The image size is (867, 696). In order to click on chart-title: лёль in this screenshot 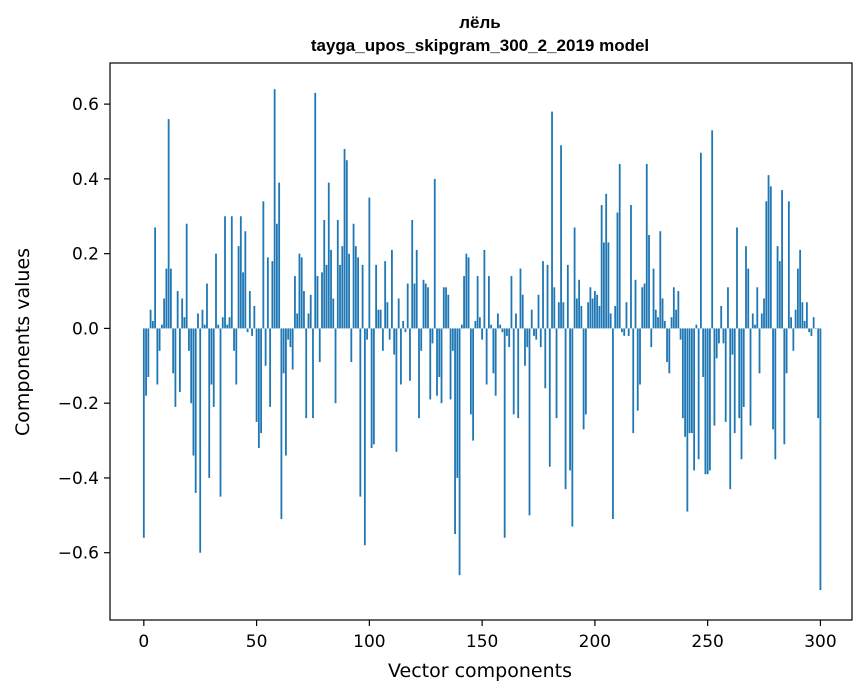, I will do `click(480, 22)`.